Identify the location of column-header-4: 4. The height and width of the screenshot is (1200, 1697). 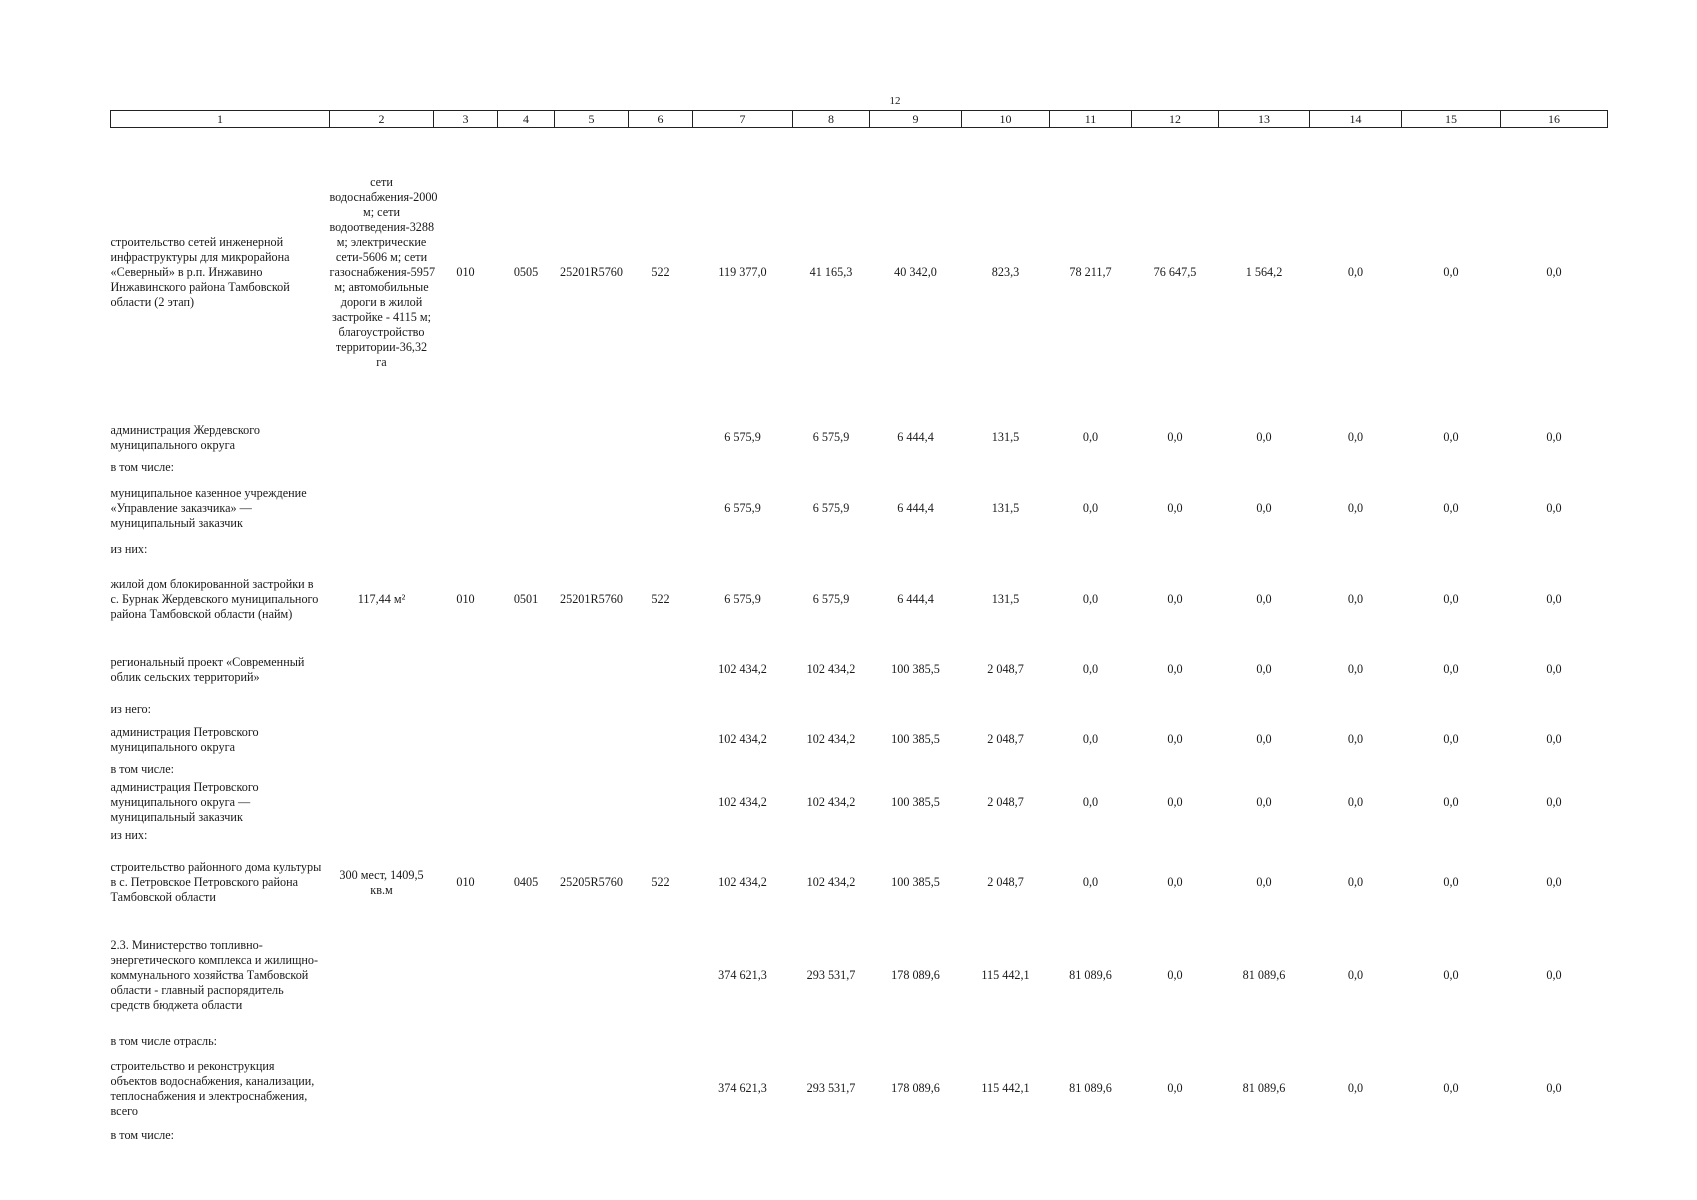
(526, 119).